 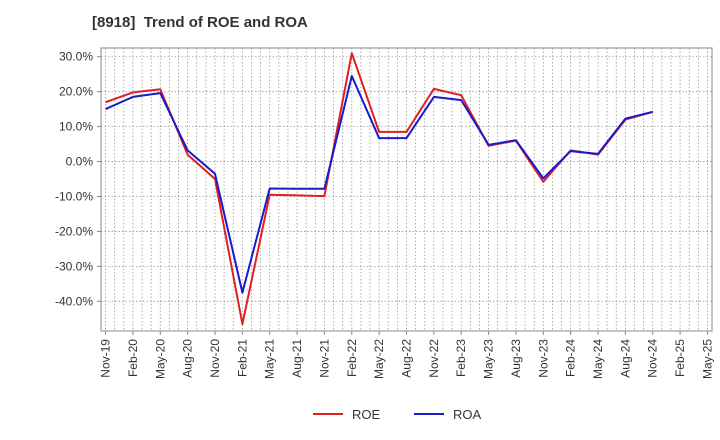 I want to click on chart-title: [8918] Trend of ROE and ROA, so click(x=200, y=22).